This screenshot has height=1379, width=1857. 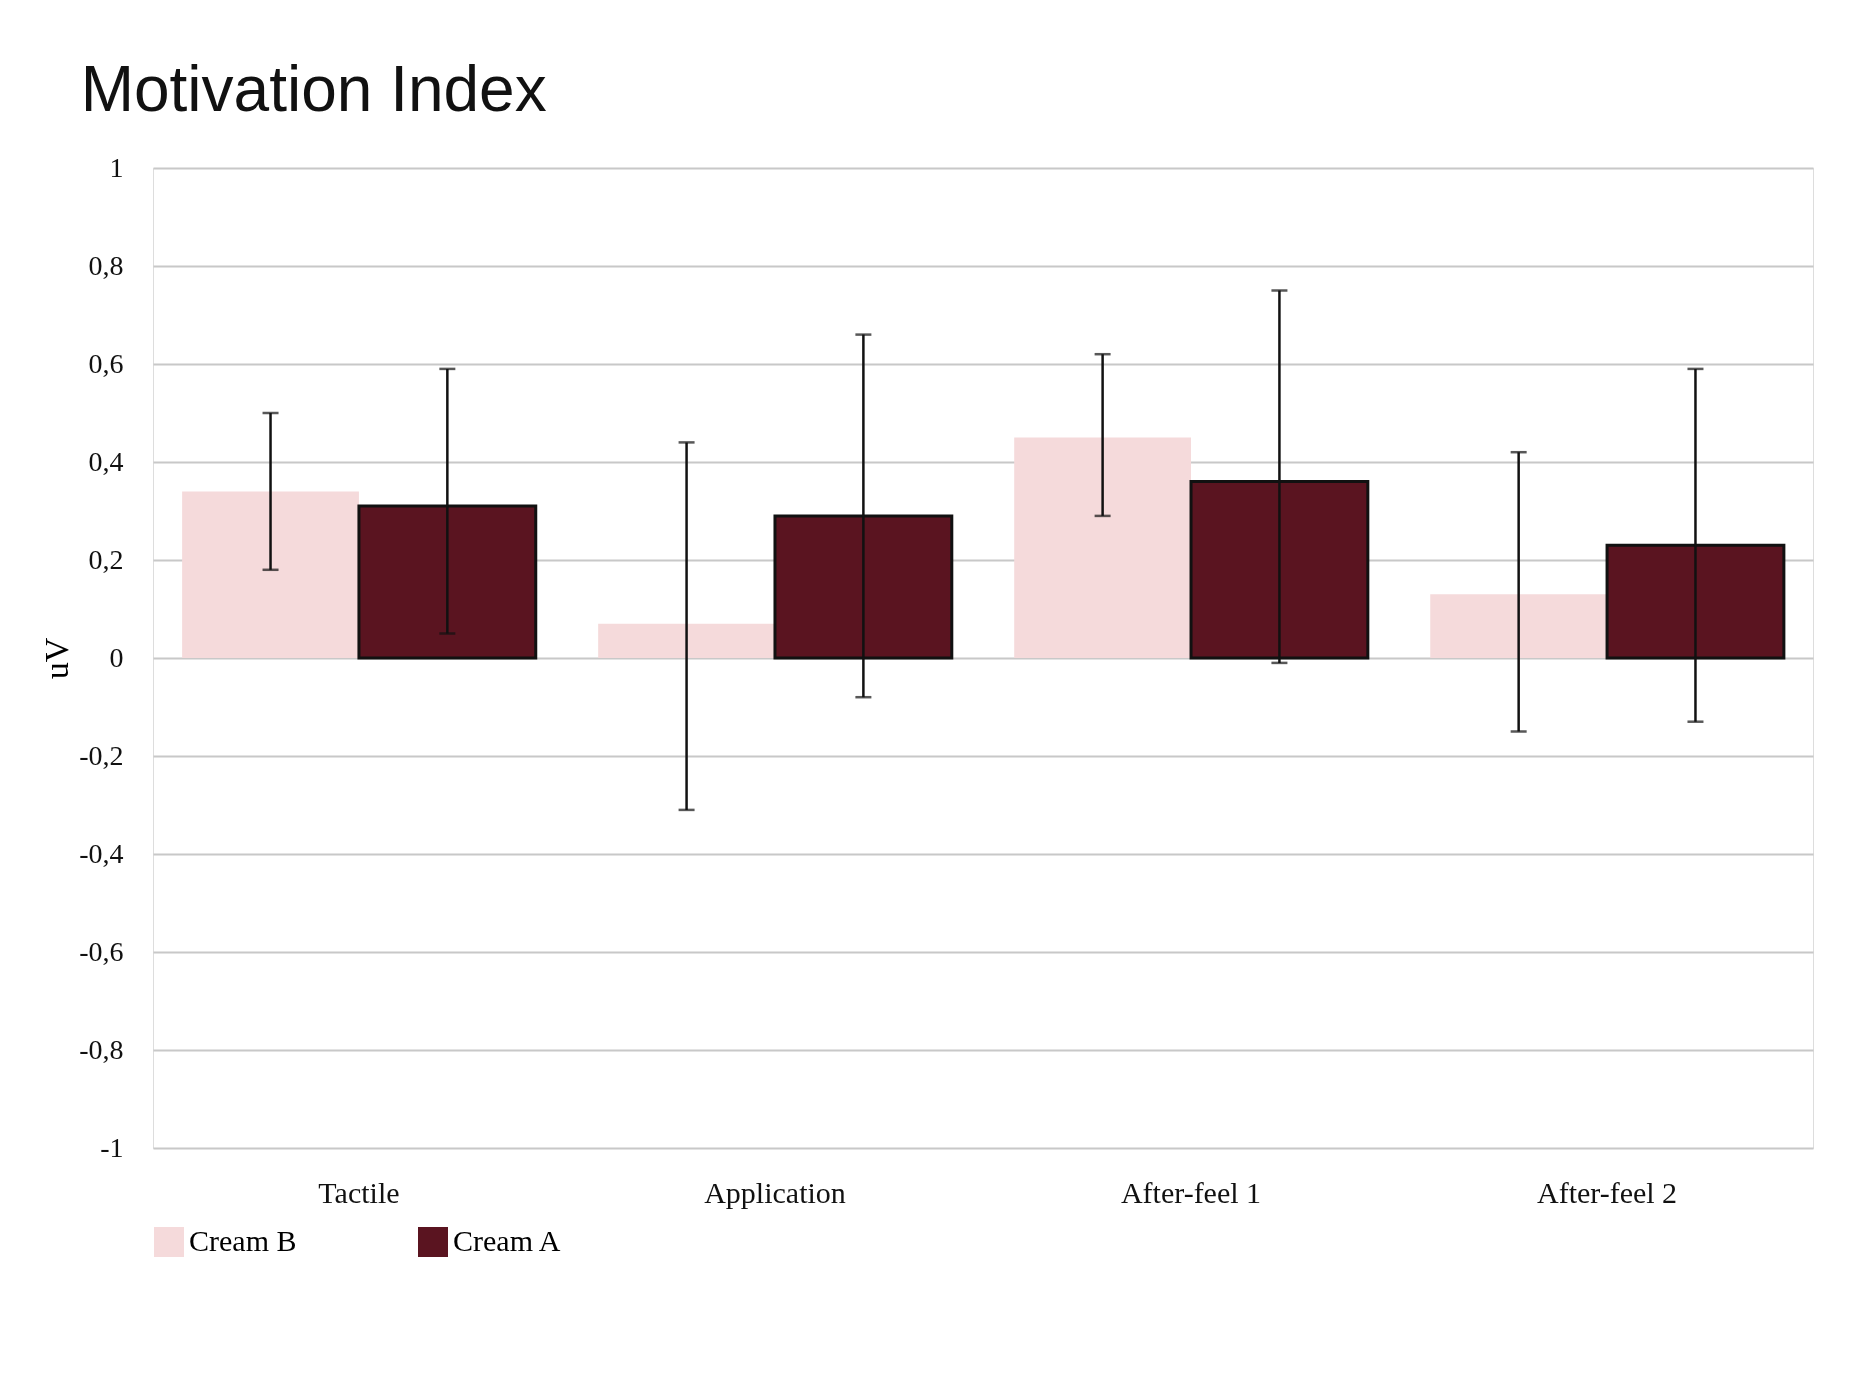 What do you see at coordinates (101, 755) in the screenshot?
I see `y-tick-label: -0,2` at bounding box center [101, 755].